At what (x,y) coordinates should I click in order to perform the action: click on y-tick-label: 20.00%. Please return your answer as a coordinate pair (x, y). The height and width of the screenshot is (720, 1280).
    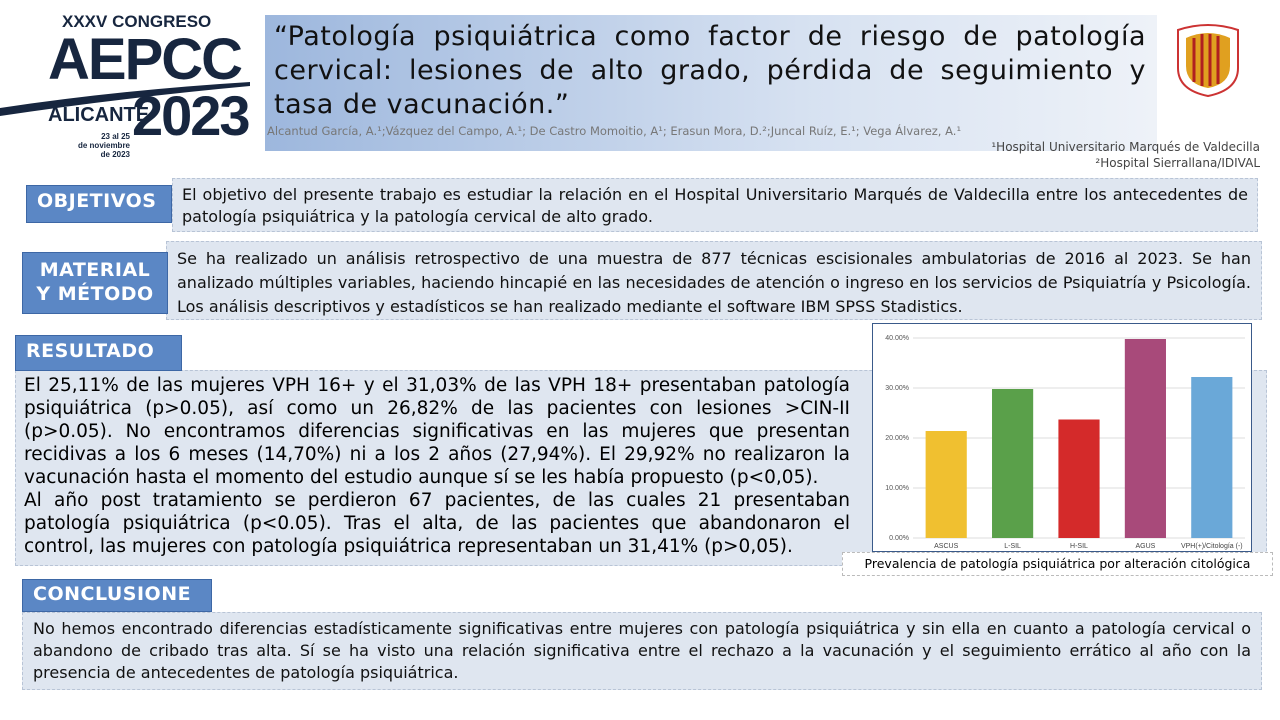
    Looking at the image, I should click on (897, 438).